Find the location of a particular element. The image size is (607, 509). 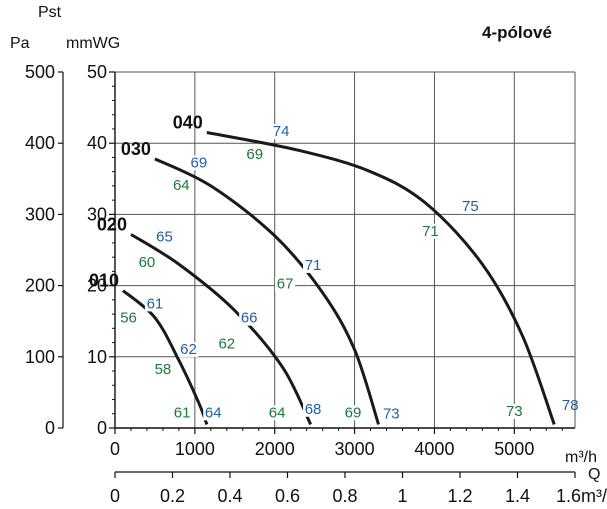

x-axis-unit-m3s: 1.6m³/s is located at coordinates (581, 496).